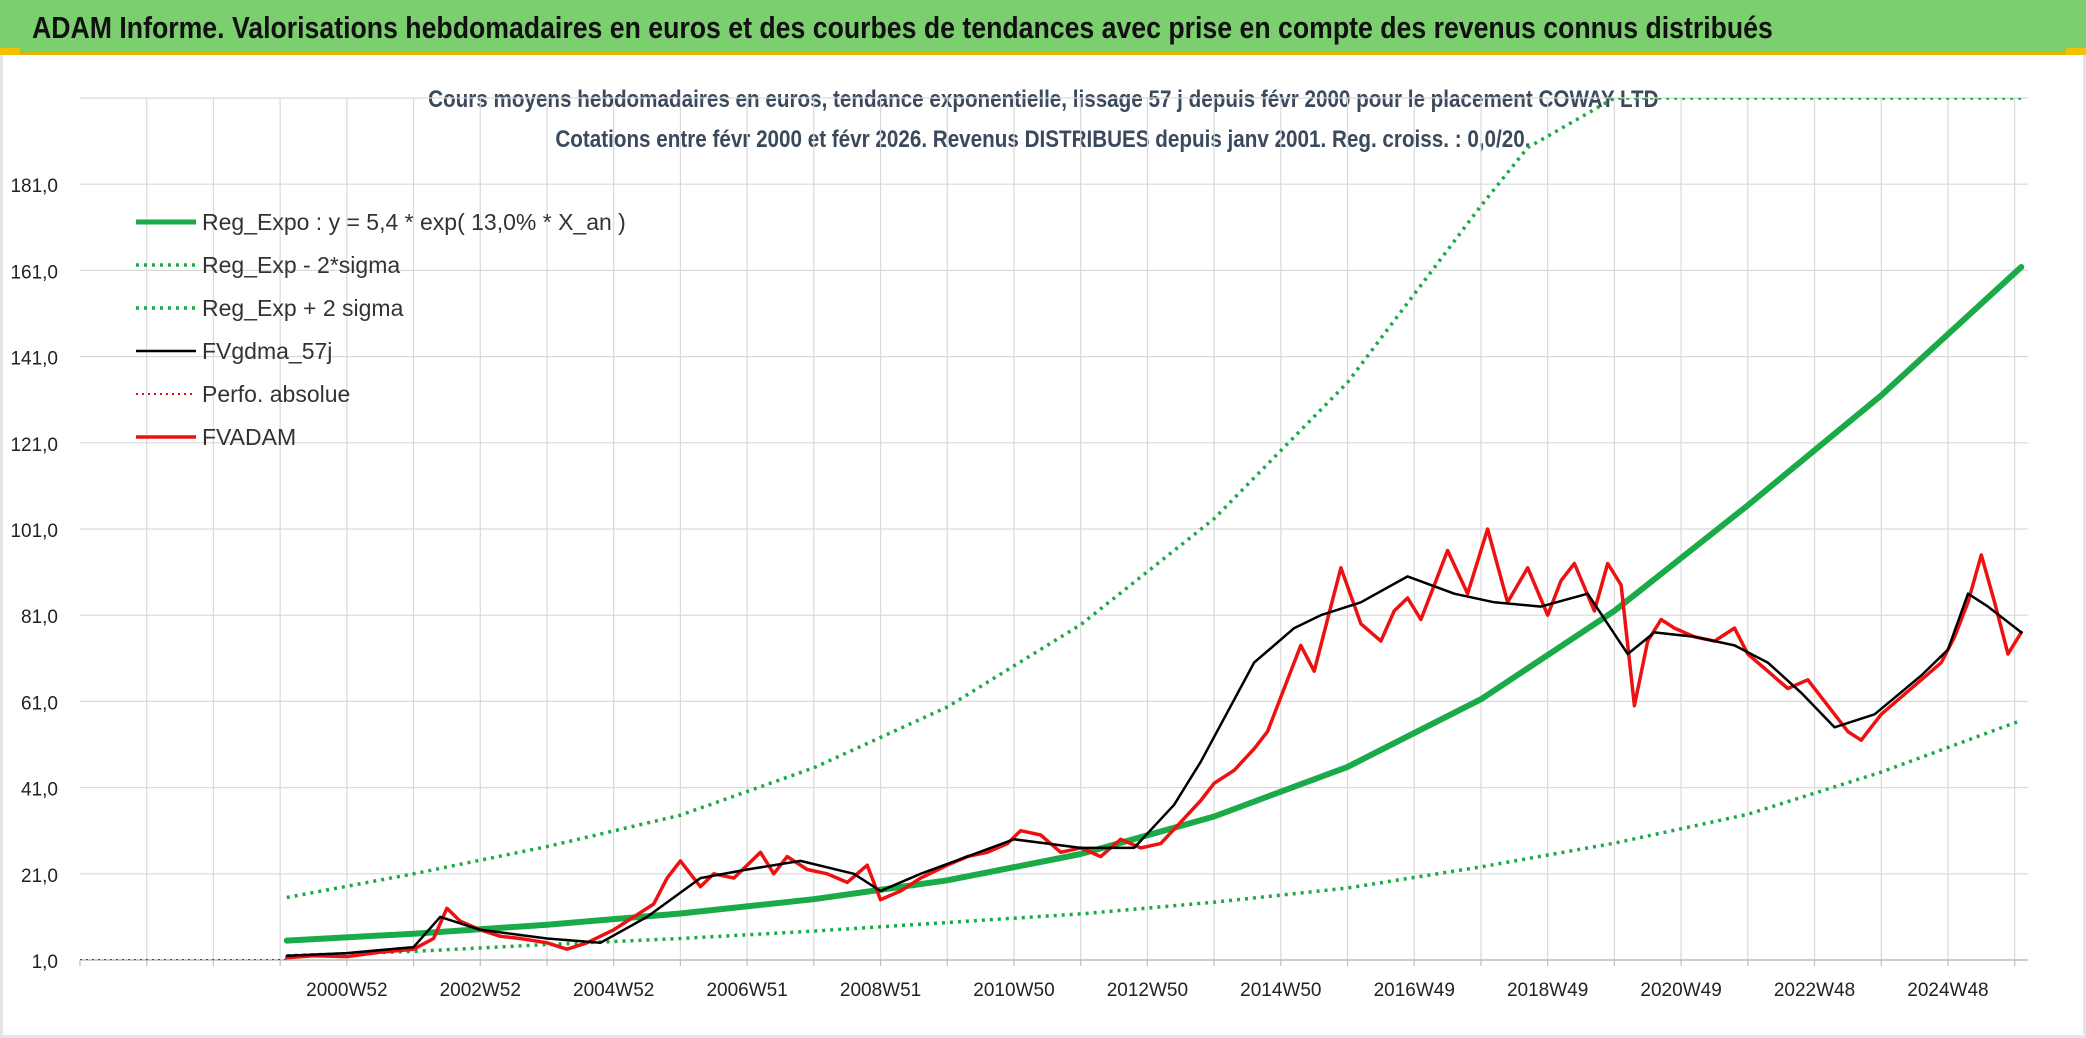 The width and height of the screenshot is (2086, 1038). Describe the element at coordinates (346, 990) in the screenshot. I see `x-tick-label: 2000W52` at that location.